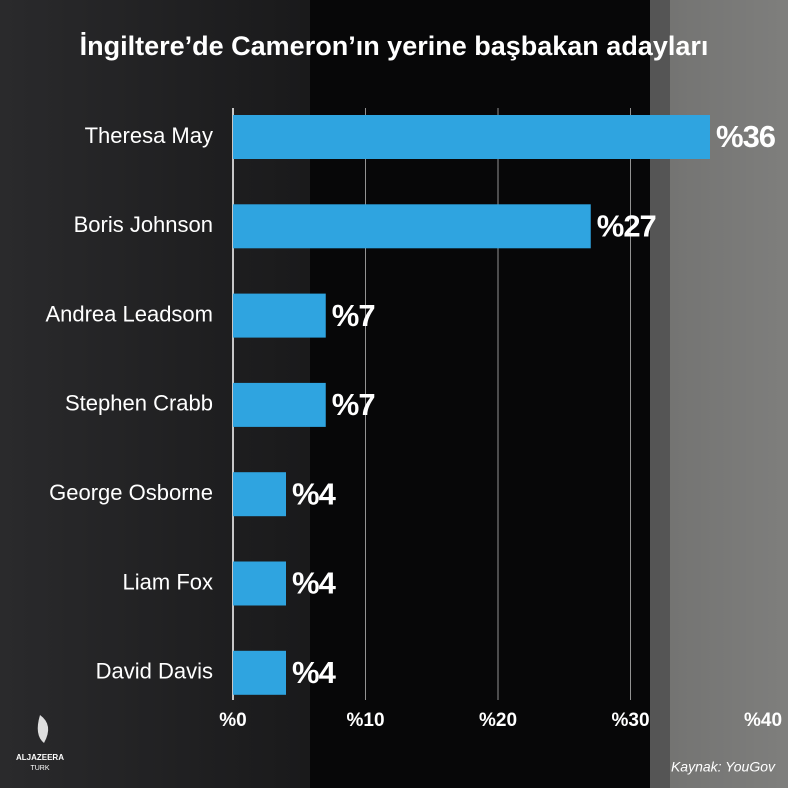 This screenshot has height=793, width=788. Describe the element at coordinates (626, 225) in the screenshot. I see `value-label: %27` at that location.